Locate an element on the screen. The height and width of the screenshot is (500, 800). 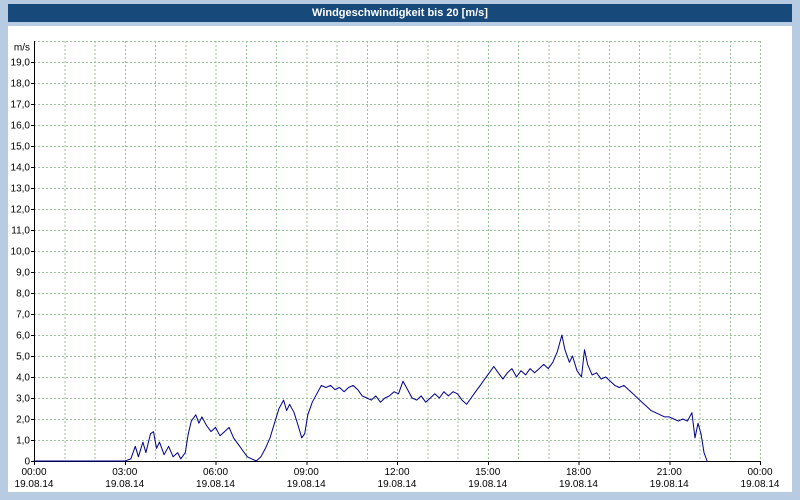
chart-title: Windgeschwindigkeit bis 20 [m/s] is located at coordinates (400, 13).